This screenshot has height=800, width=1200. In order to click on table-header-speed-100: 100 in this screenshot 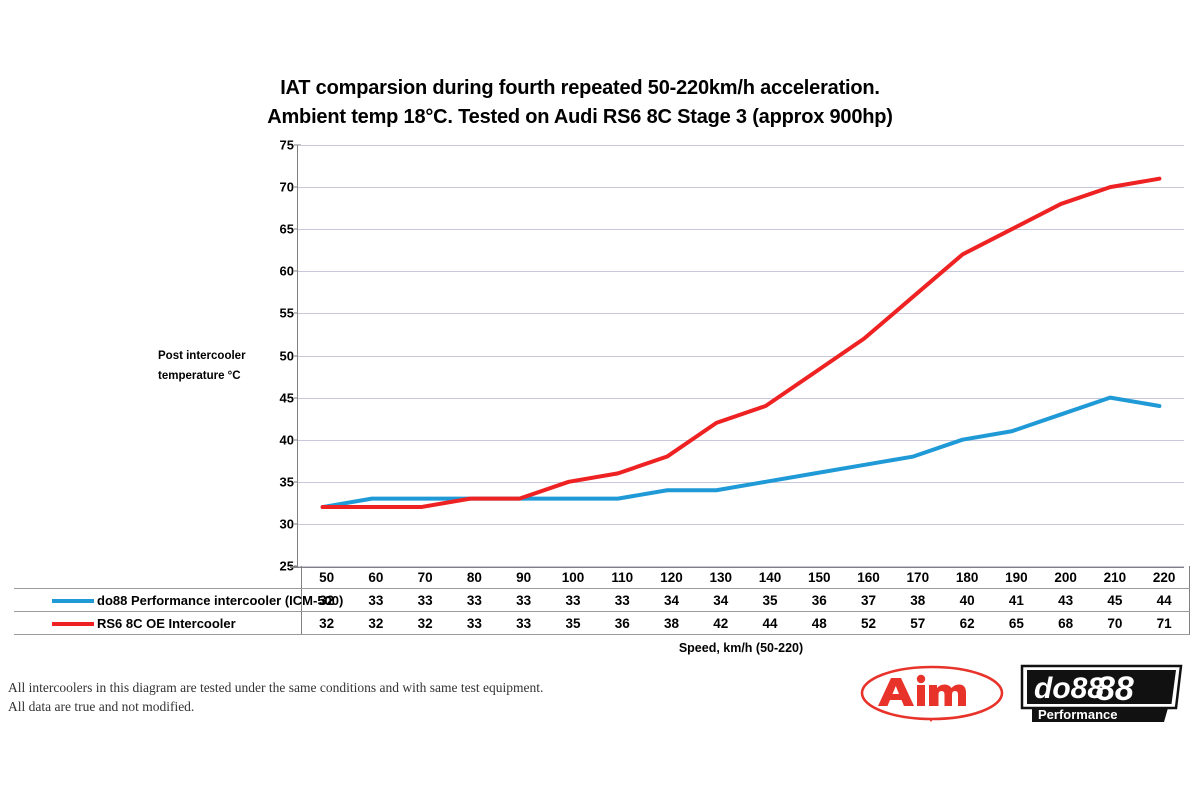, I will do `click(573, 577)`.